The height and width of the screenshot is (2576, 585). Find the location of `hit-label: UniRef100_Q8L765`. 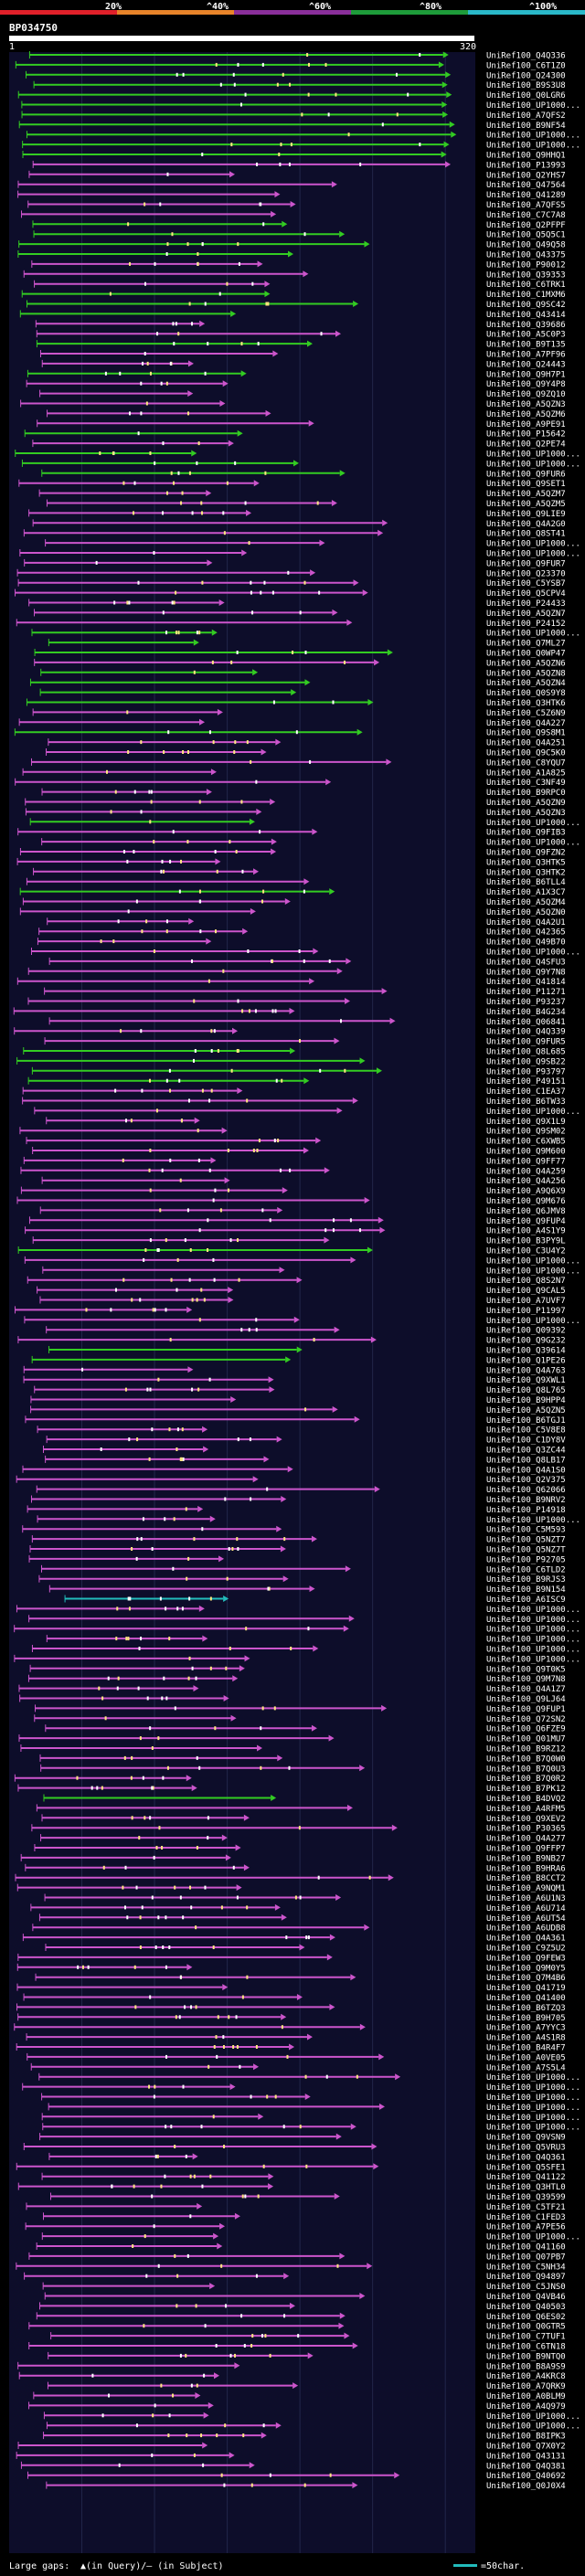

hit-label: UniRef100_Q8L765 is located at coordinates (526, 1390).